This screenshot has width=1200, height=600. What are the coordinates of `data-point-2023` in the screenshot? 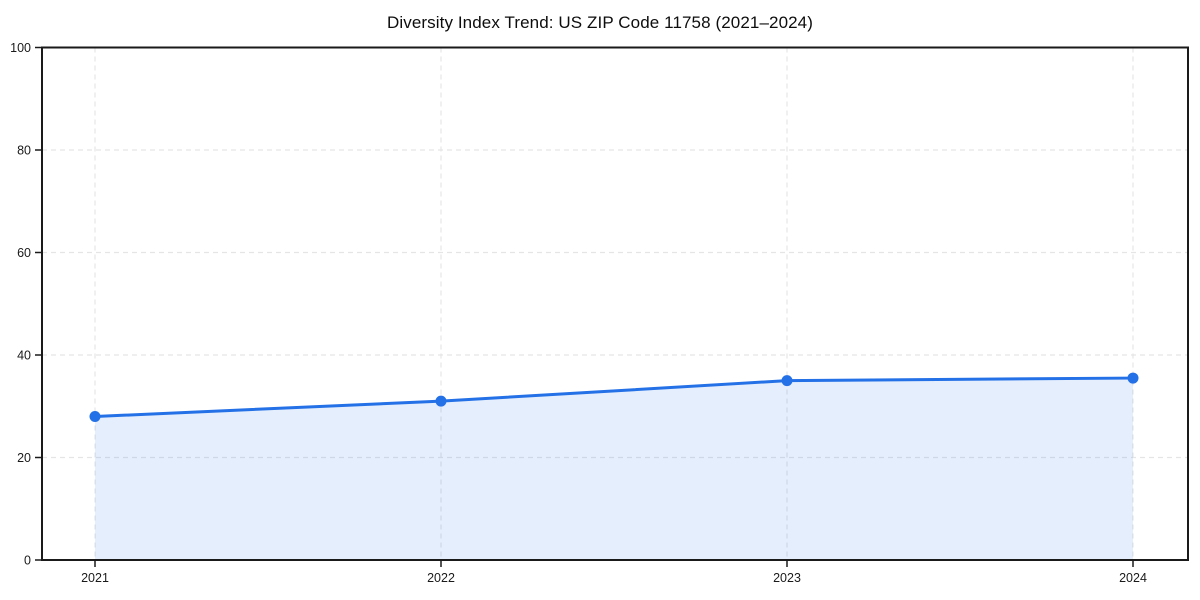 It's located at (787, 381).